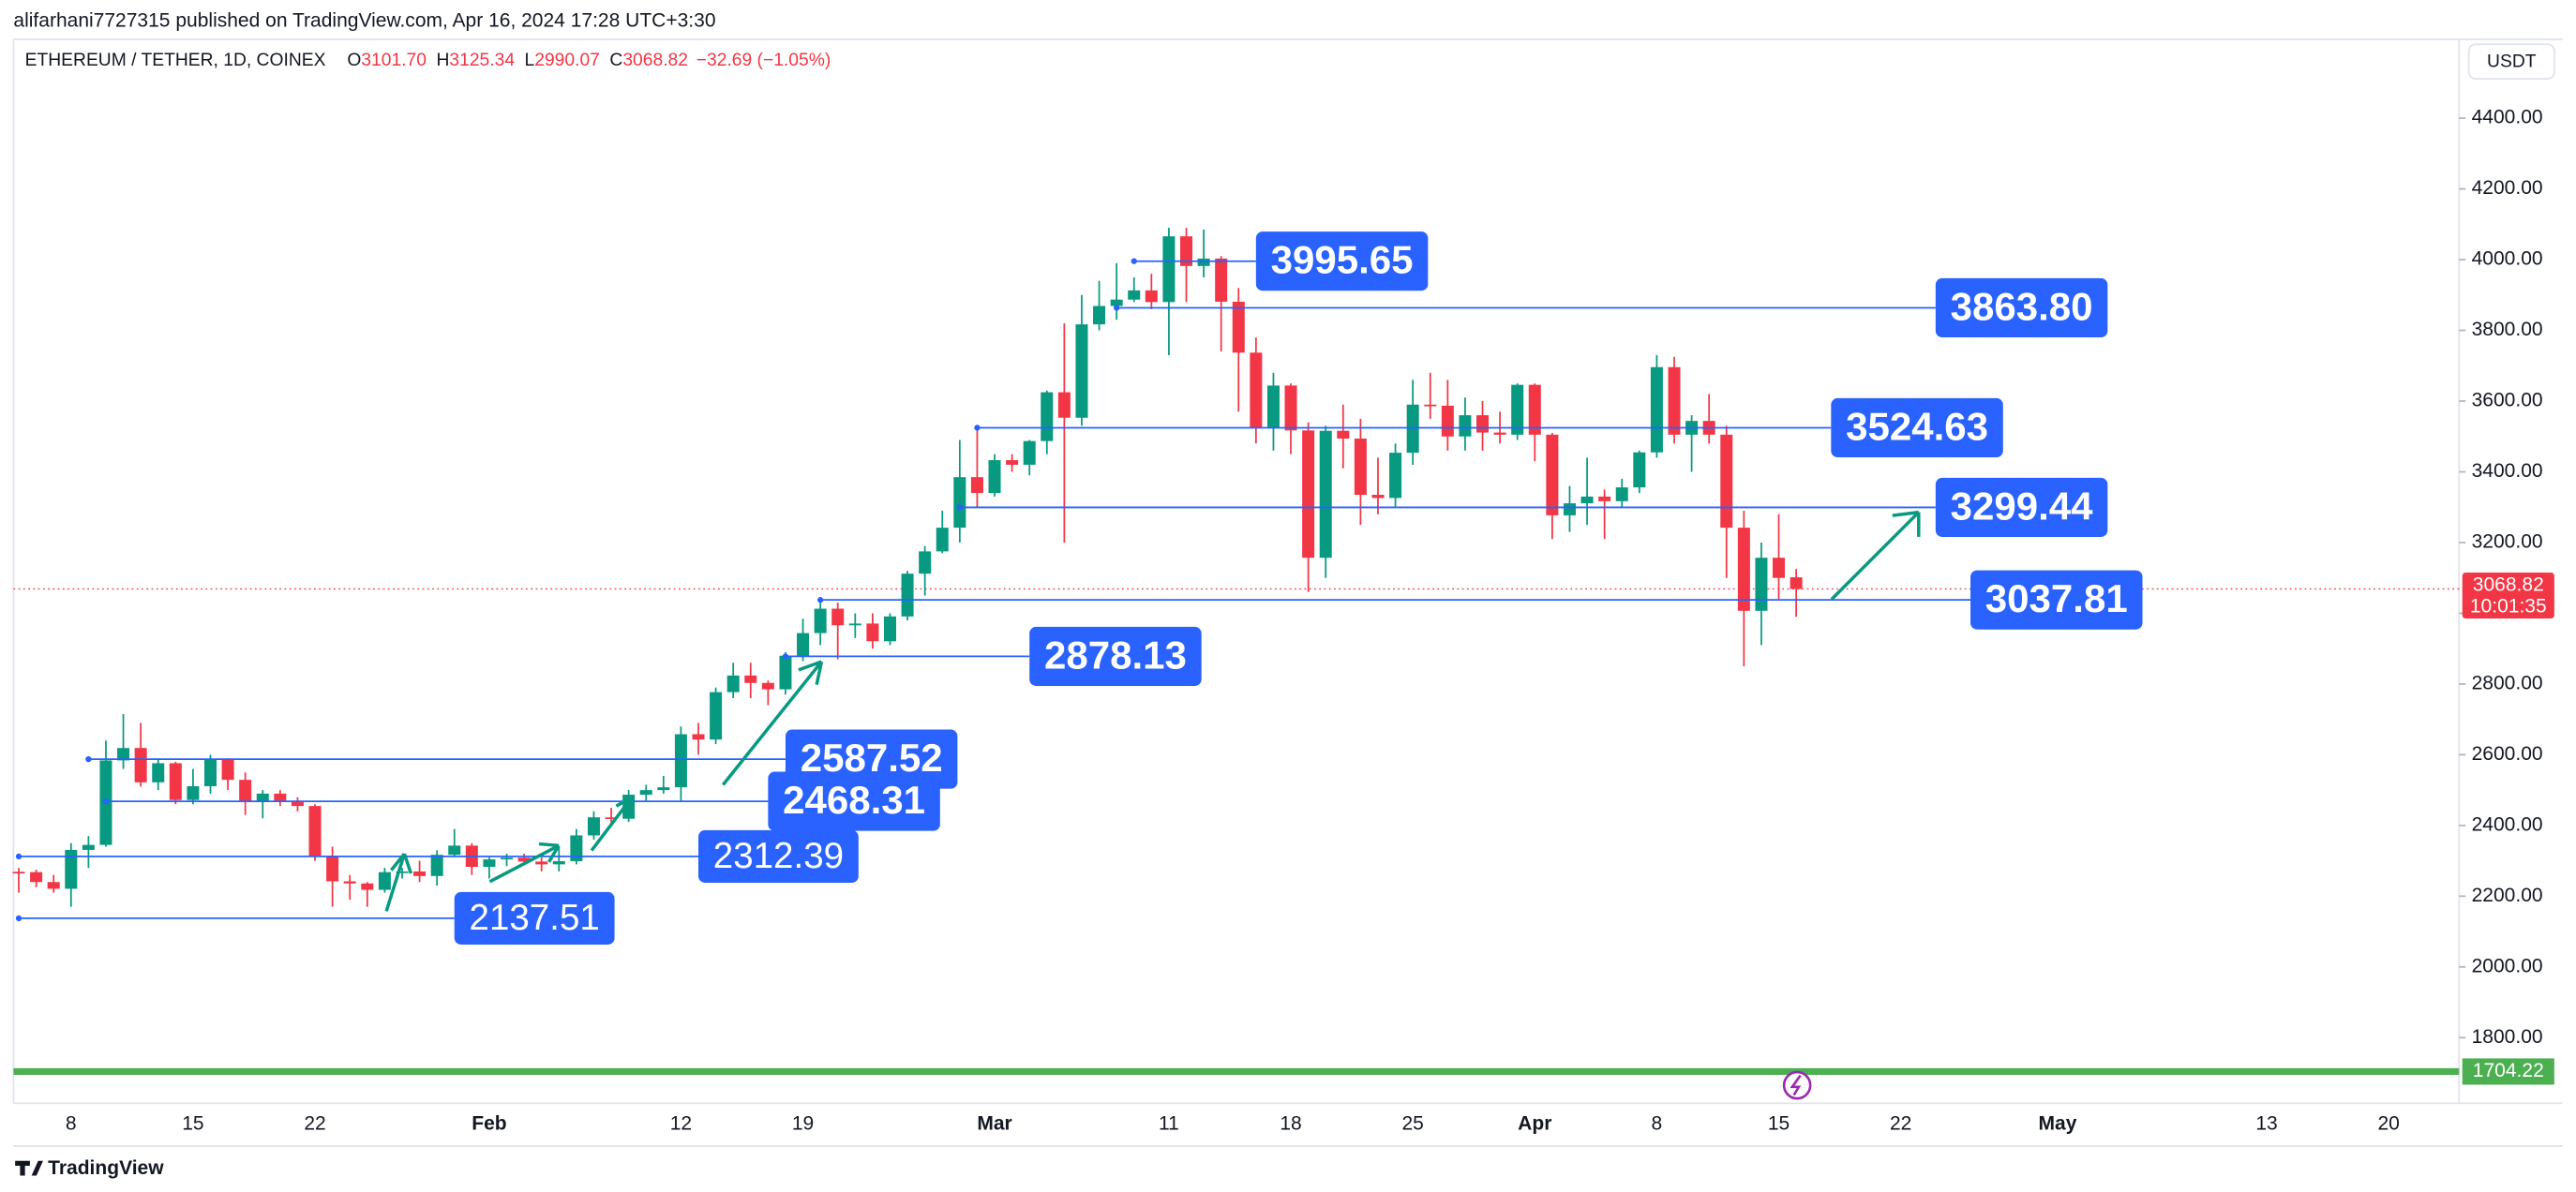  Describe the element at coordinates (489, 1124) in the screenshot. I see `x-tick-label: Feb` at that location.